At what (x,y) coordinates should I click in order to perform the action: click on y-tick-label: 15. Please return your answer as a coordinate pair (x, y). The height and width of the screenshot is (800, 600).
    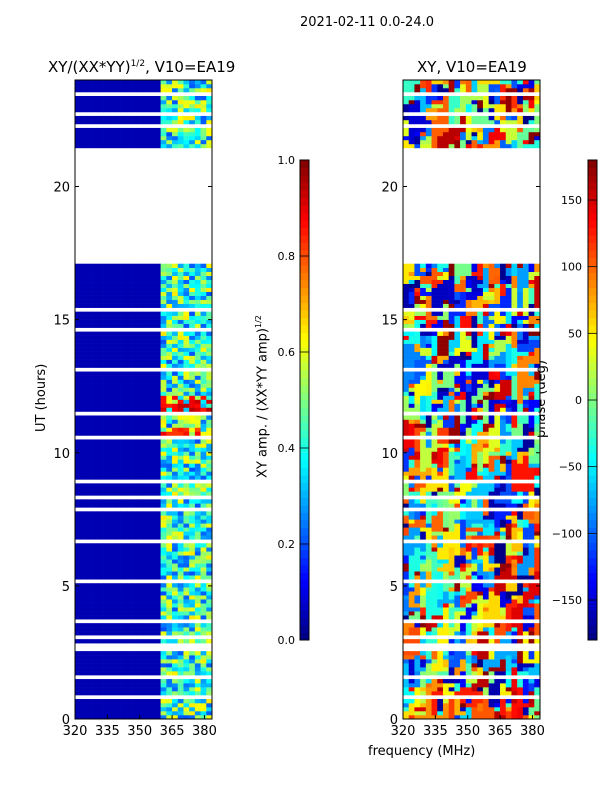
    Looking at the image, I should click on (61, 321).